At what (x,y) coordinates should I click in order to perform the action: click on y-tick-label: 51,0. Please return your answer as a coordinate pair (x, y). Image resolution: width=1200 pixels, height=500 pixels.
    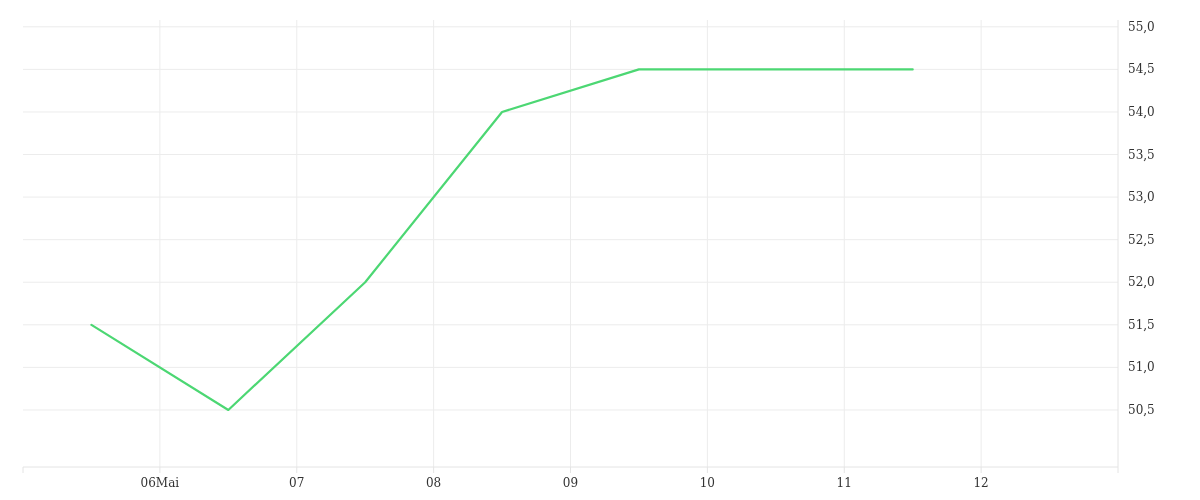
    Looking at the image, I should click on (1141, 367).